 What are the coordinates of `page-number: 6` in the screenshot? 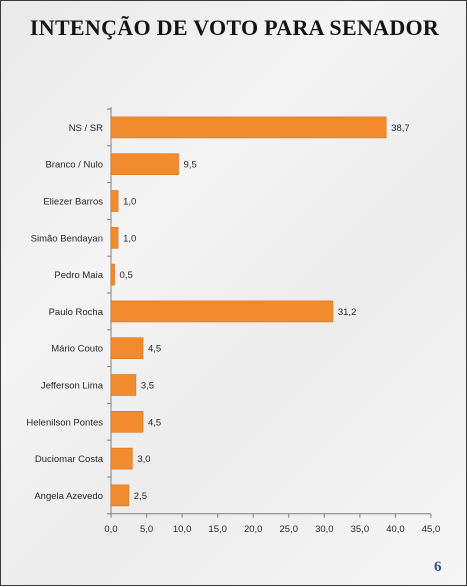 It's located at (438, 567).